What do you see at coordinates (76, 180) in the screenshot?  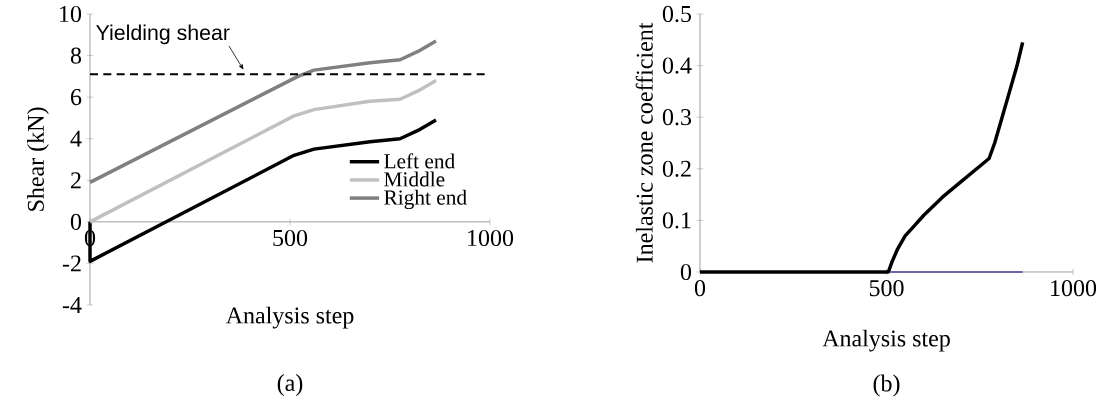 I see `y-tick-label: 2` at bounding box center [76, 180].